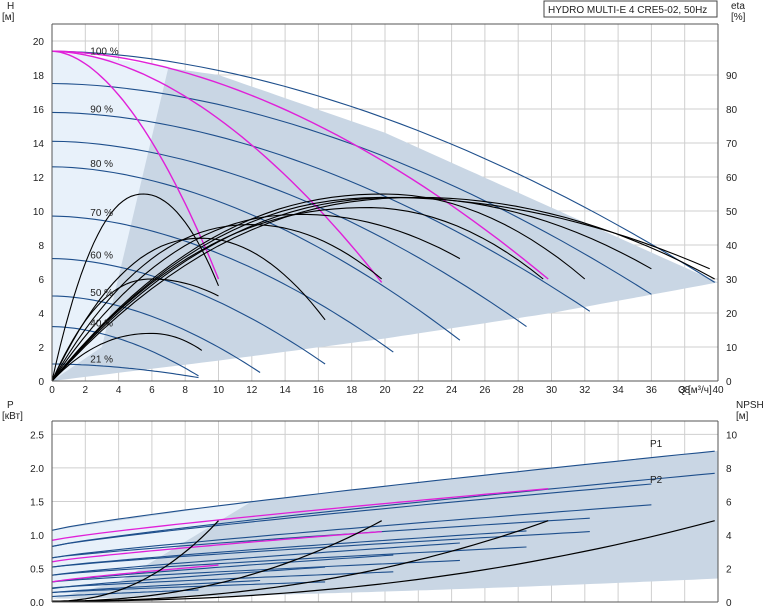 The image size is (774, 616). I want to click on q-tick-label: 8, so click(185, 390).